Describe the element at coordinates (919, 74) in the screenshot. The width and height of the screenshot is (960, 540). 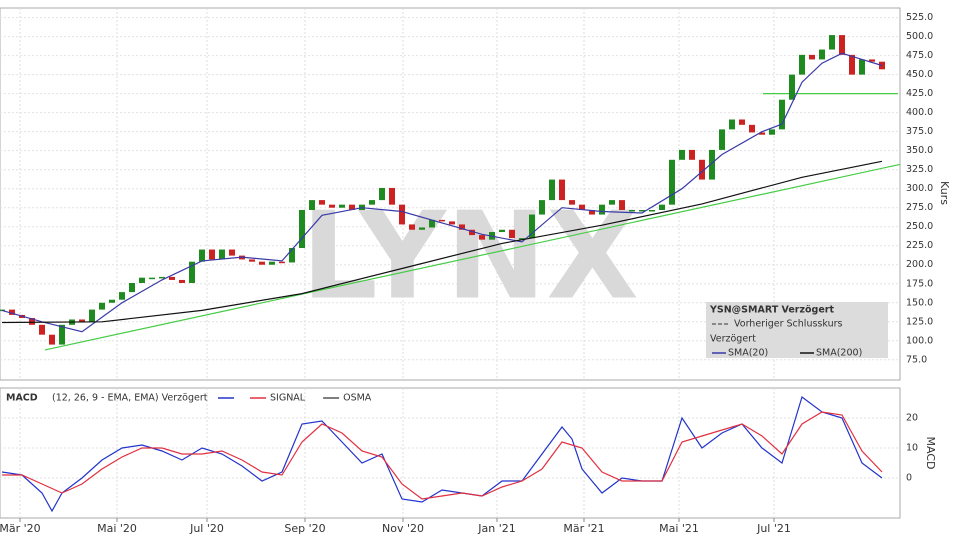
I see `y-tick-label: 450.0` at that location.